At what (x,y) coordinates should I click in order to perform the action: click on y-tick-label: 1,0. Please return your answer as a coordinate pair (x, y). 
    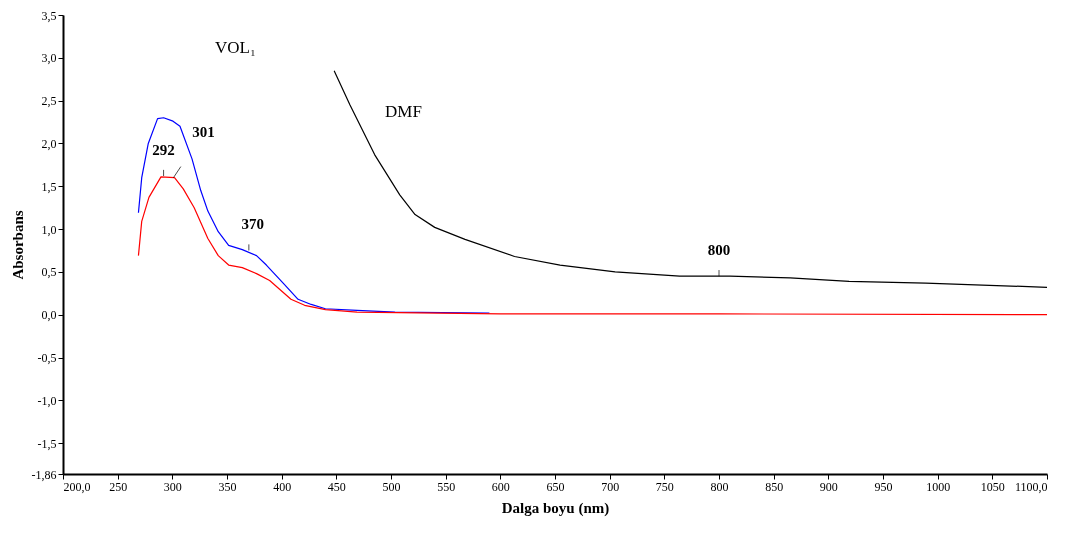
    Looking at the image, I should click on (49, 229).